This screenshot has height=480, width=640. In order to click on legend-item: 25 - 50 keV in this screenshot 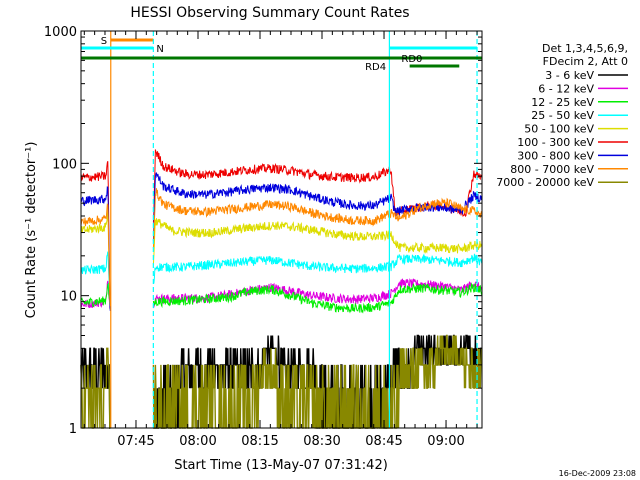, I will do `click(579, 115)`.